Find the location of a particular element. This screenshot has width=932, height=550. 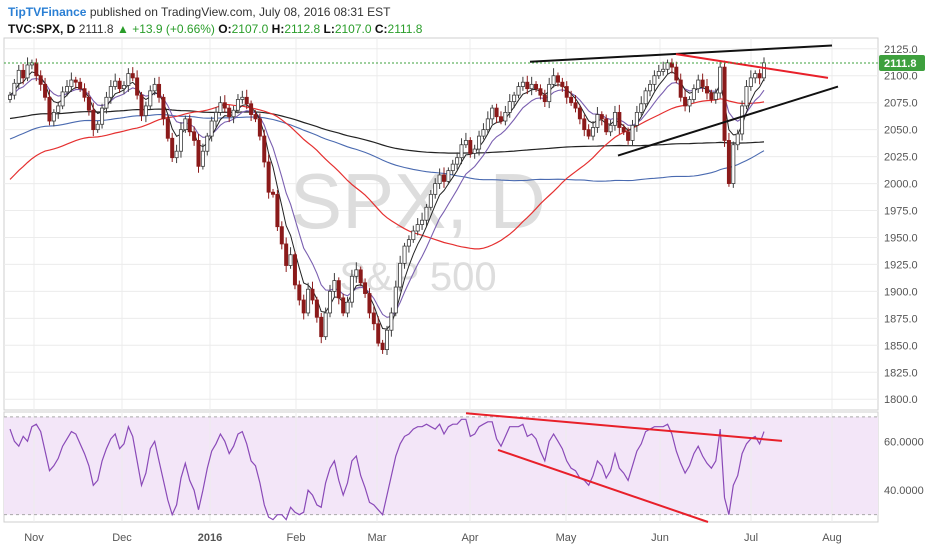

low-label: L: is located at coordinates (329, 29).